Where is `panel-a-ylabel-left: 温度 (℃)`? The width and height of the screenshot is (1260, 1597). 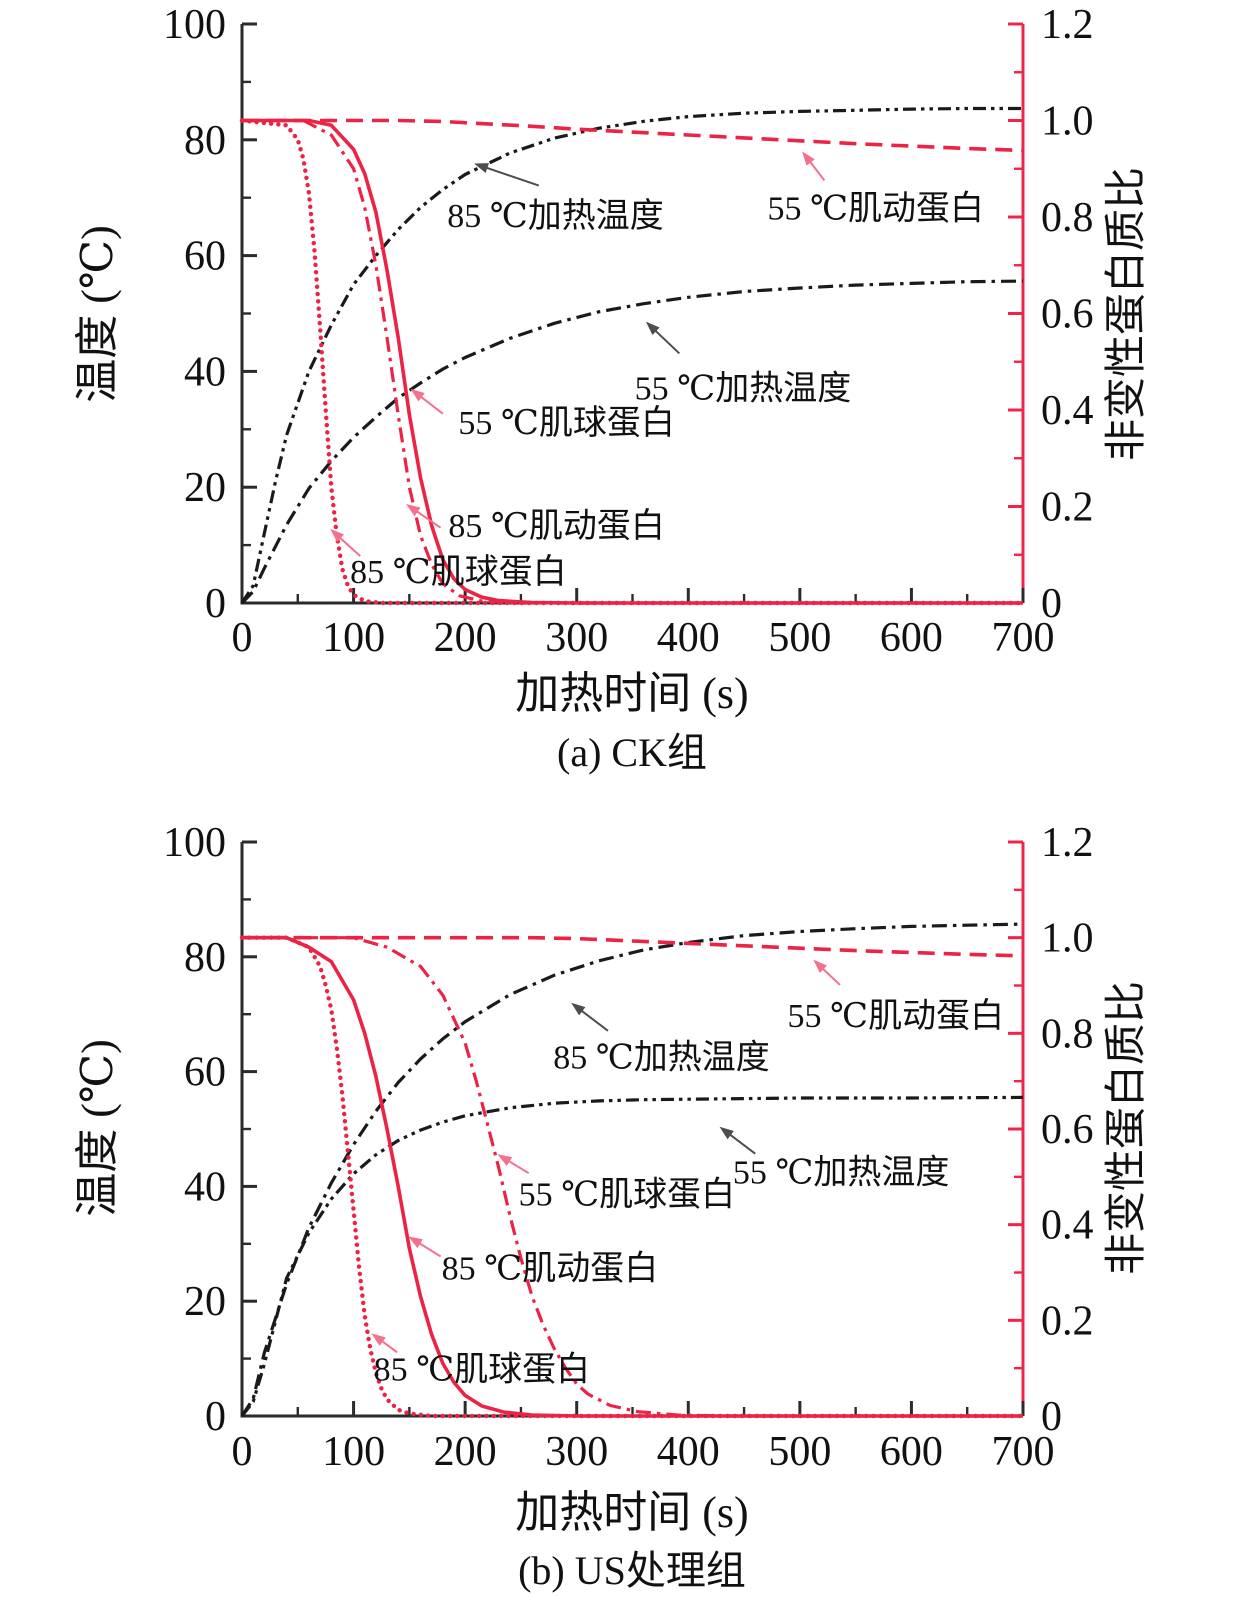
panel-a-ylabel-left: 温度 (℃) is located at coordinates (97, 314).